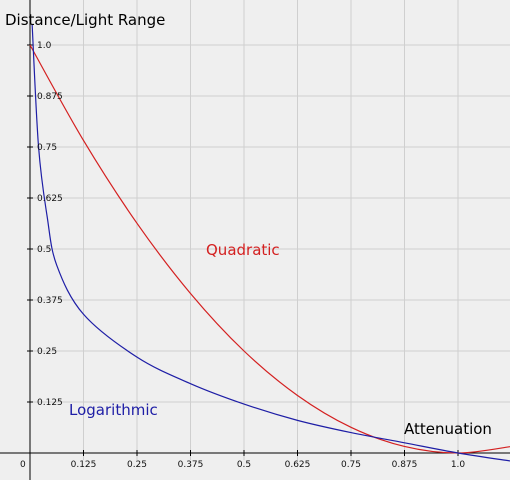 This screenshot has width=510, height=480. Describe the element at coordinates (85, 20) in the screenshot. I see `y-axis-title: Distance/Light Range` at that location.